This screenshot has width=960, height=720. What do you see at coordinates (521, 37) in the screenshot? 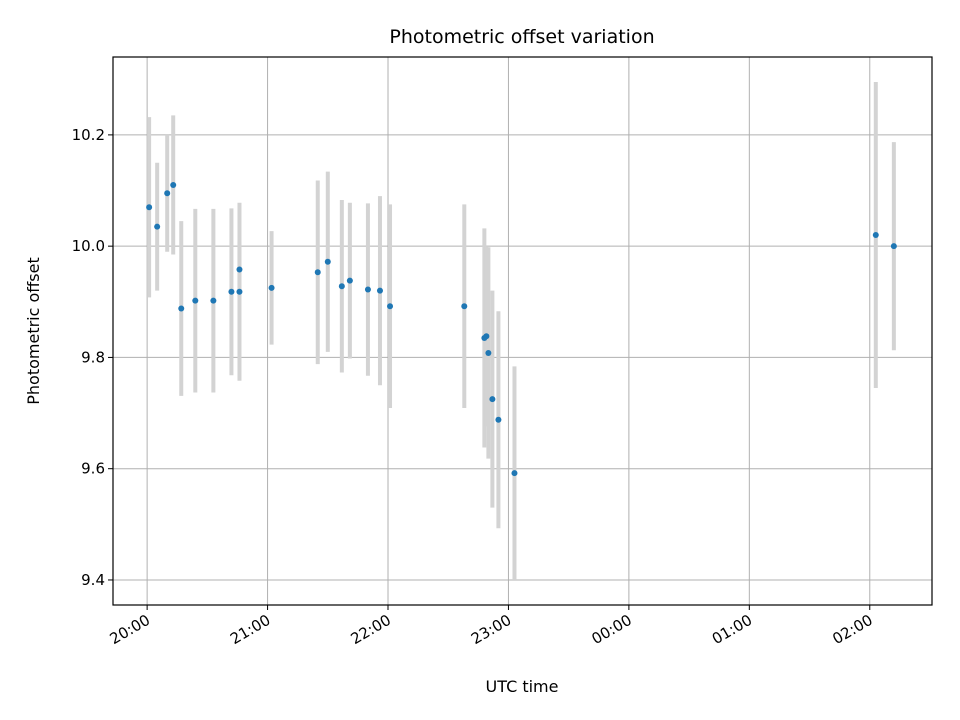
I see `chart-title: Photometric offset variation` at bounding box center [521, 37].